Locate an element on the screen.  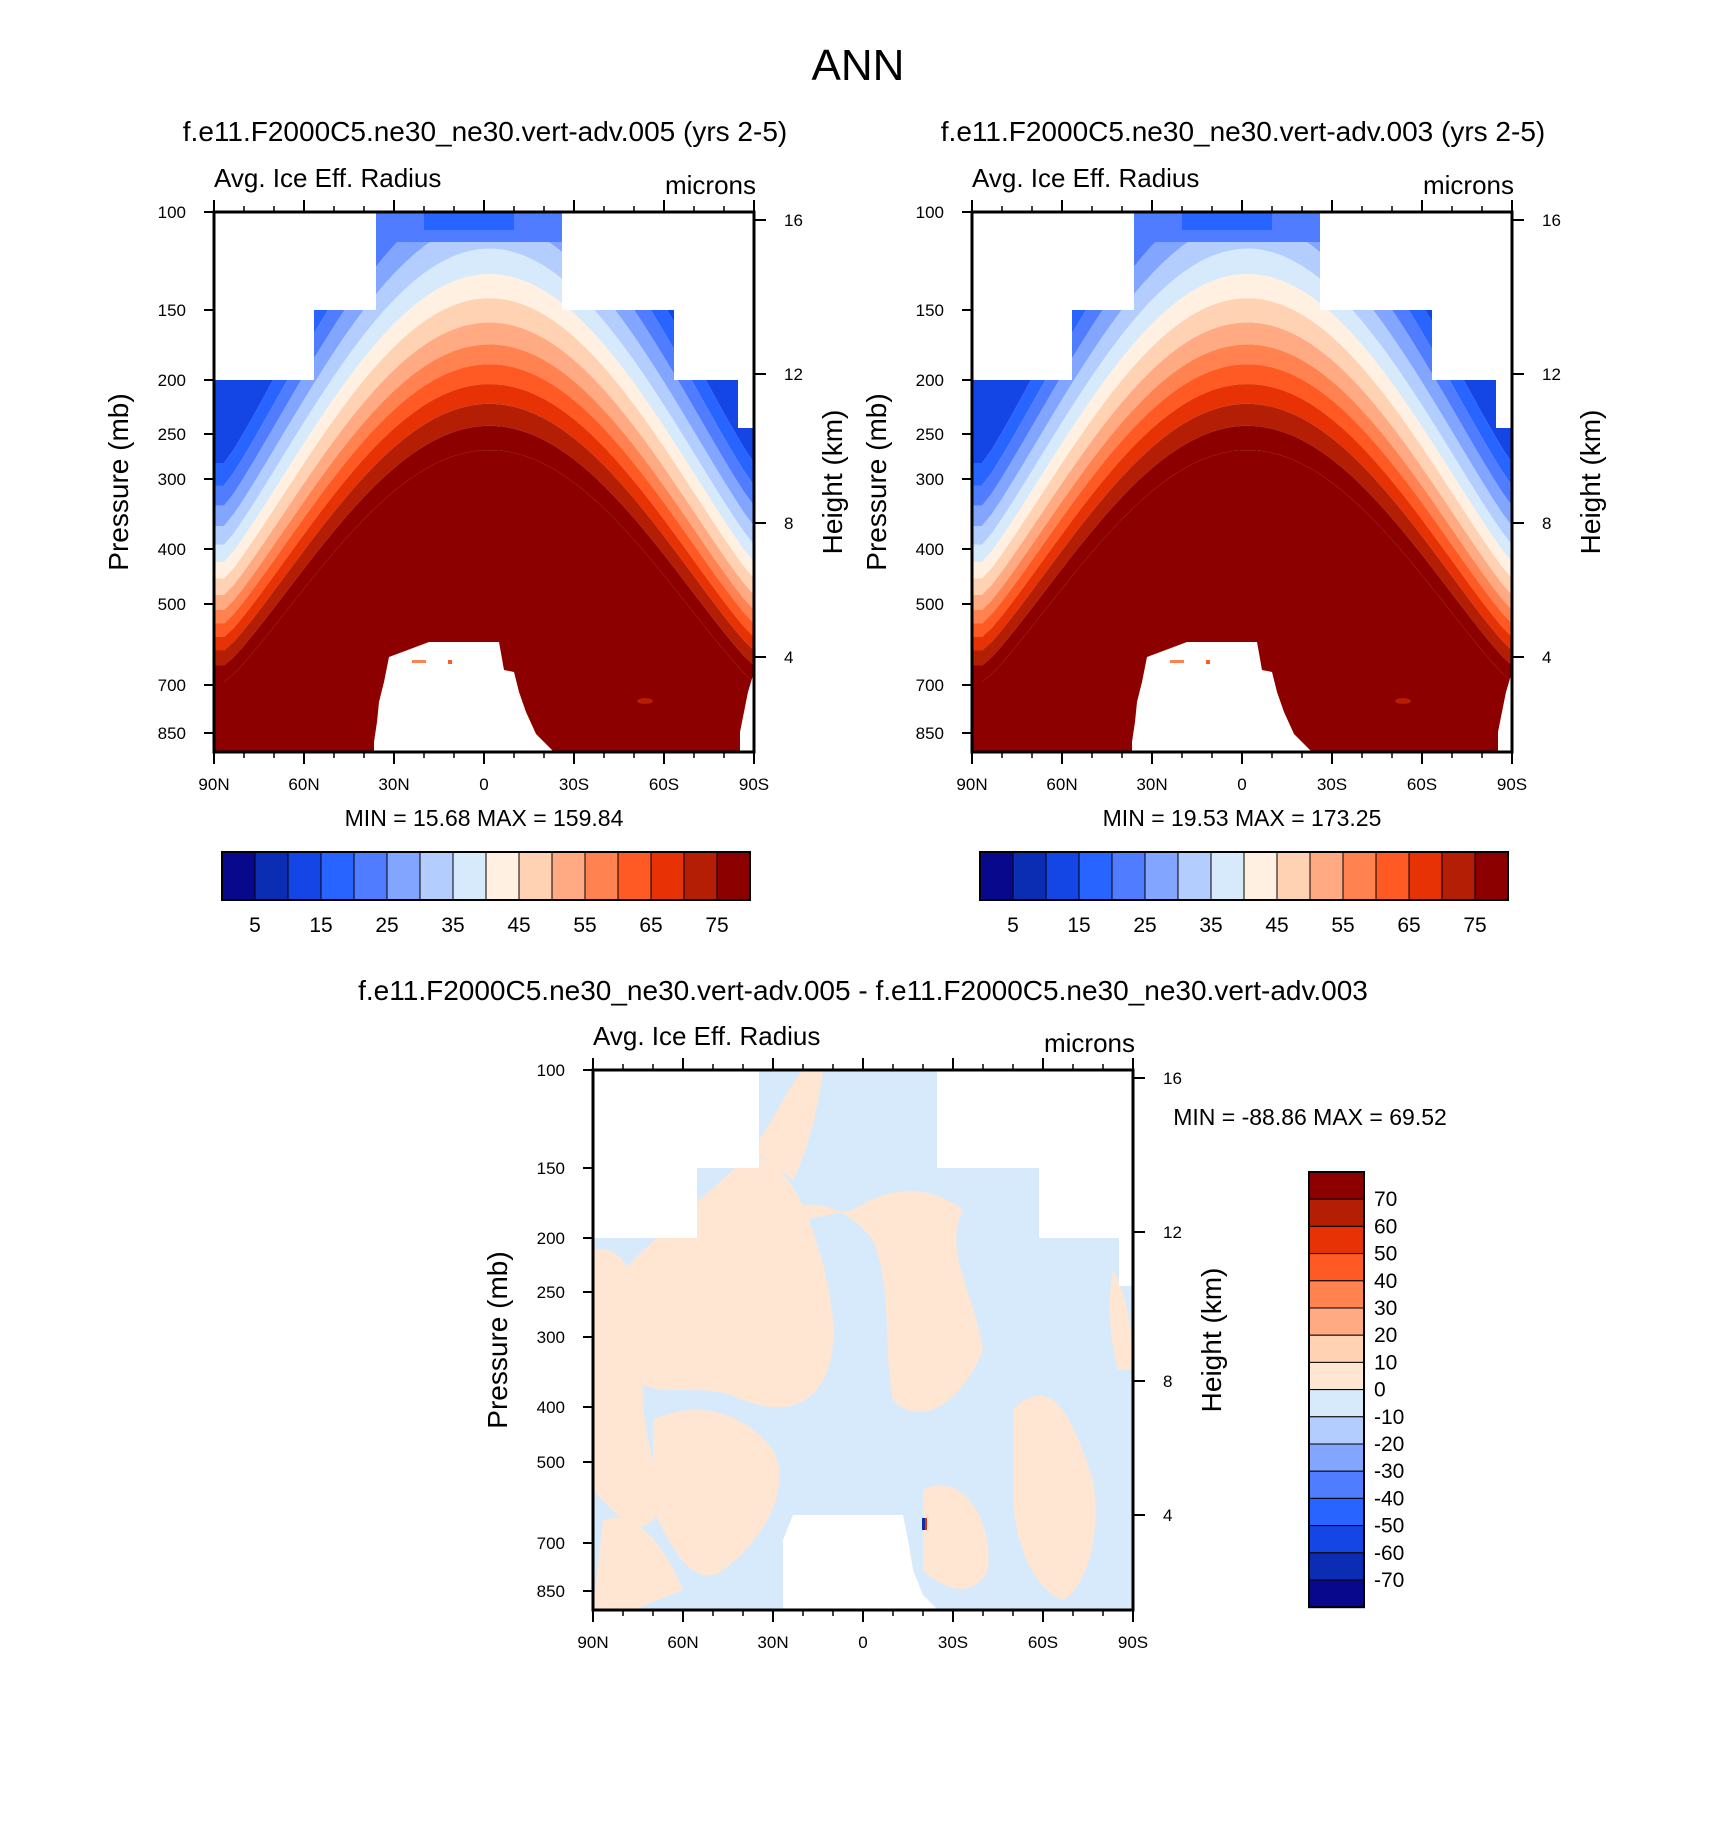
colorbar-label: -10 is located at coordinates (1389, 1417).